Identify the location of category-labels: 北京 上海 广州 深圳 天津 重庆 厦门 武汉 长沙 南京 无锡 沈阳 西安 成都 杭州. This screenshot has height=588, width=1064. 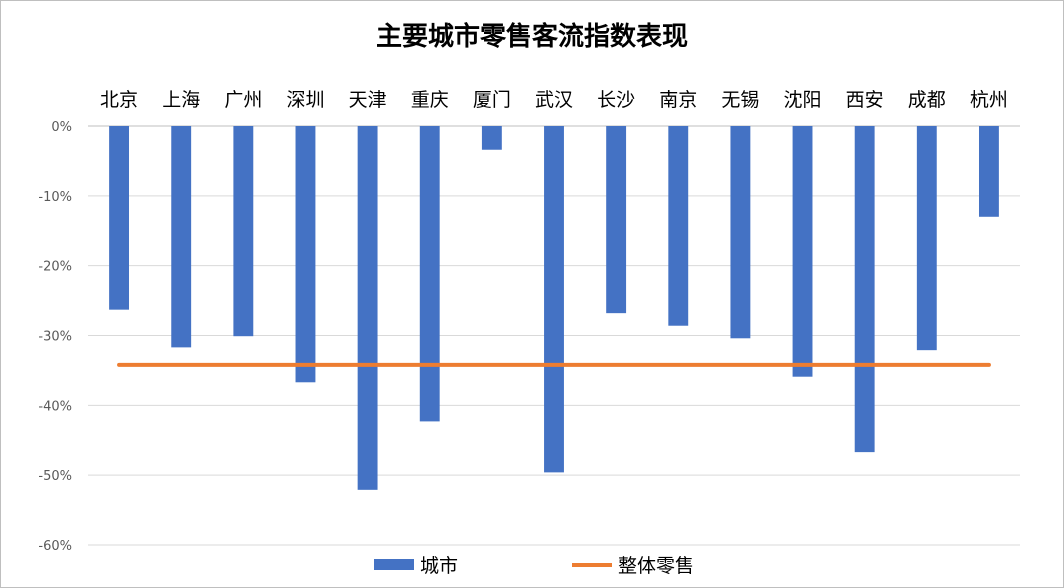
(554, 100).